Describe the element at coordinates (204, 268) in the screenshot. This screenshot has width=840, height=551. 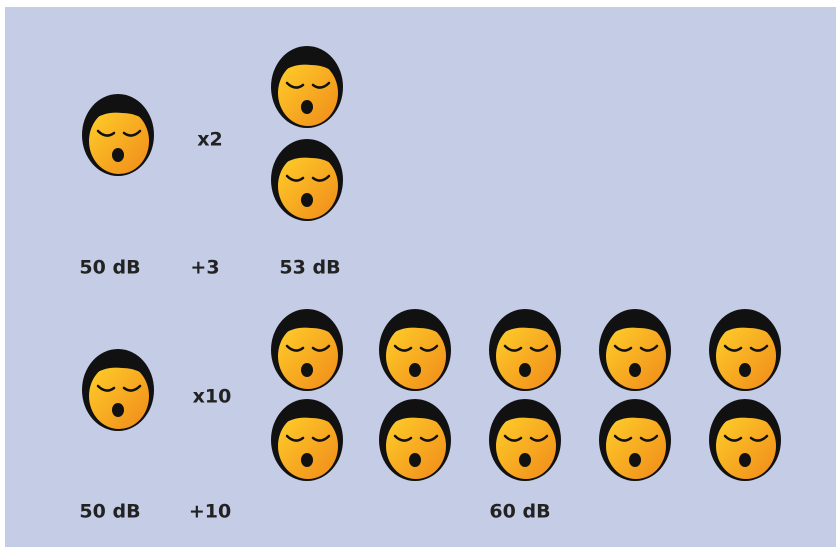
I see `increase: +3` at that location.